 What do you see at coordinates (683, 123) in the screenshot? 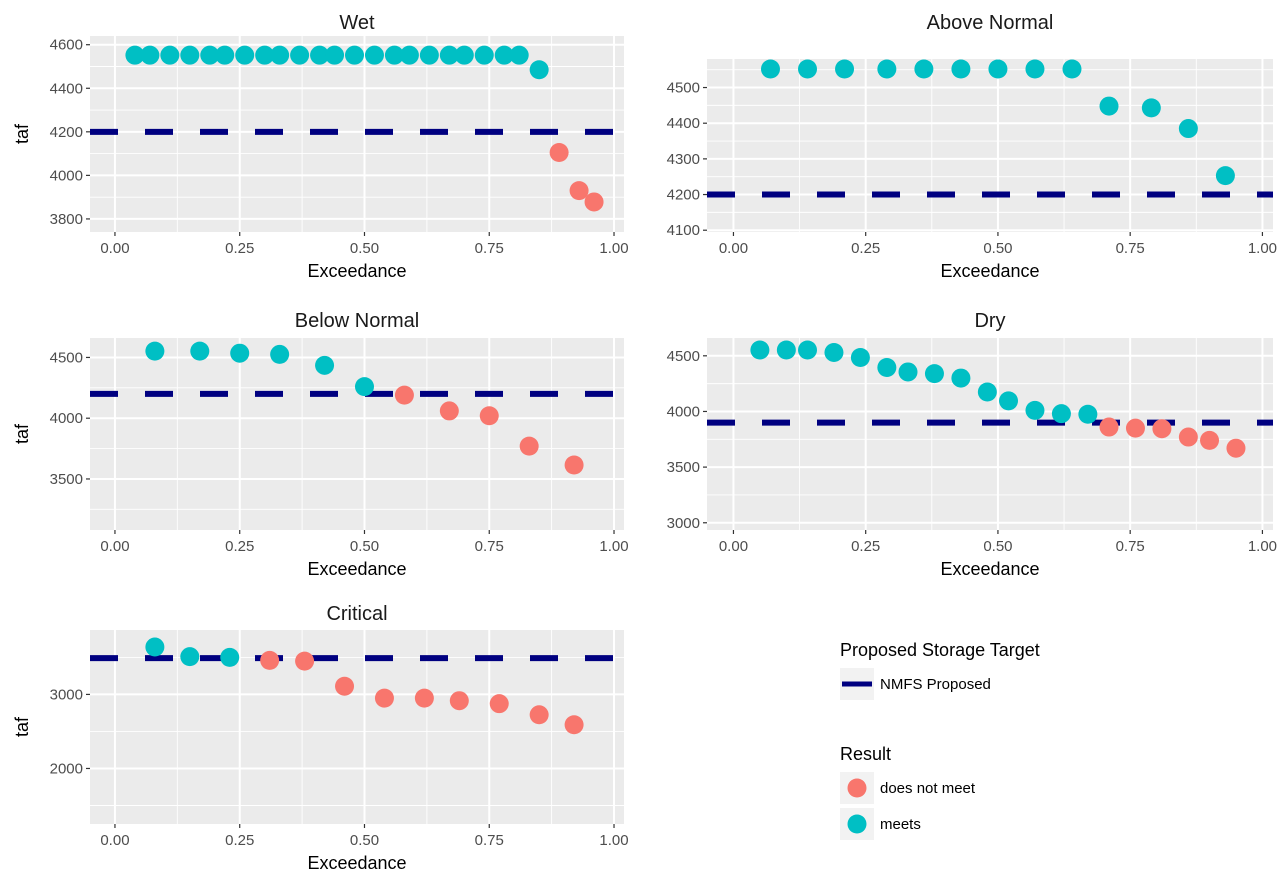
I see `y-tick-label: 4400` at bounding box center [683, 123].